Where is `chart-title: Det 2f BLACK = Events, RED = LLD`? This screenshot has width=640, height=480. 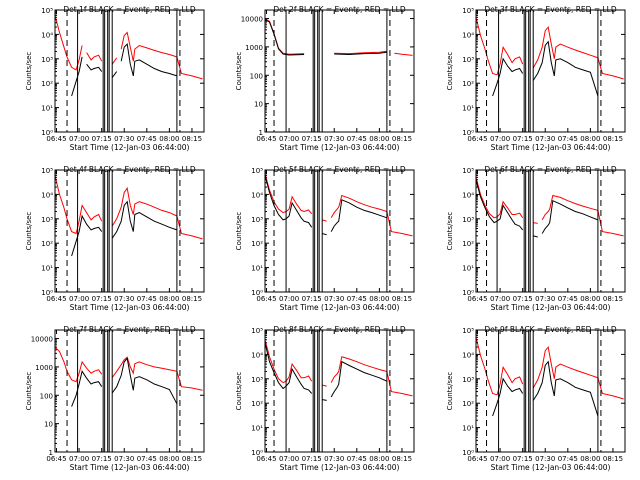
chart-title: Det 2f BLACK = Events, RED = LLD is located at coordinates (339, 9).